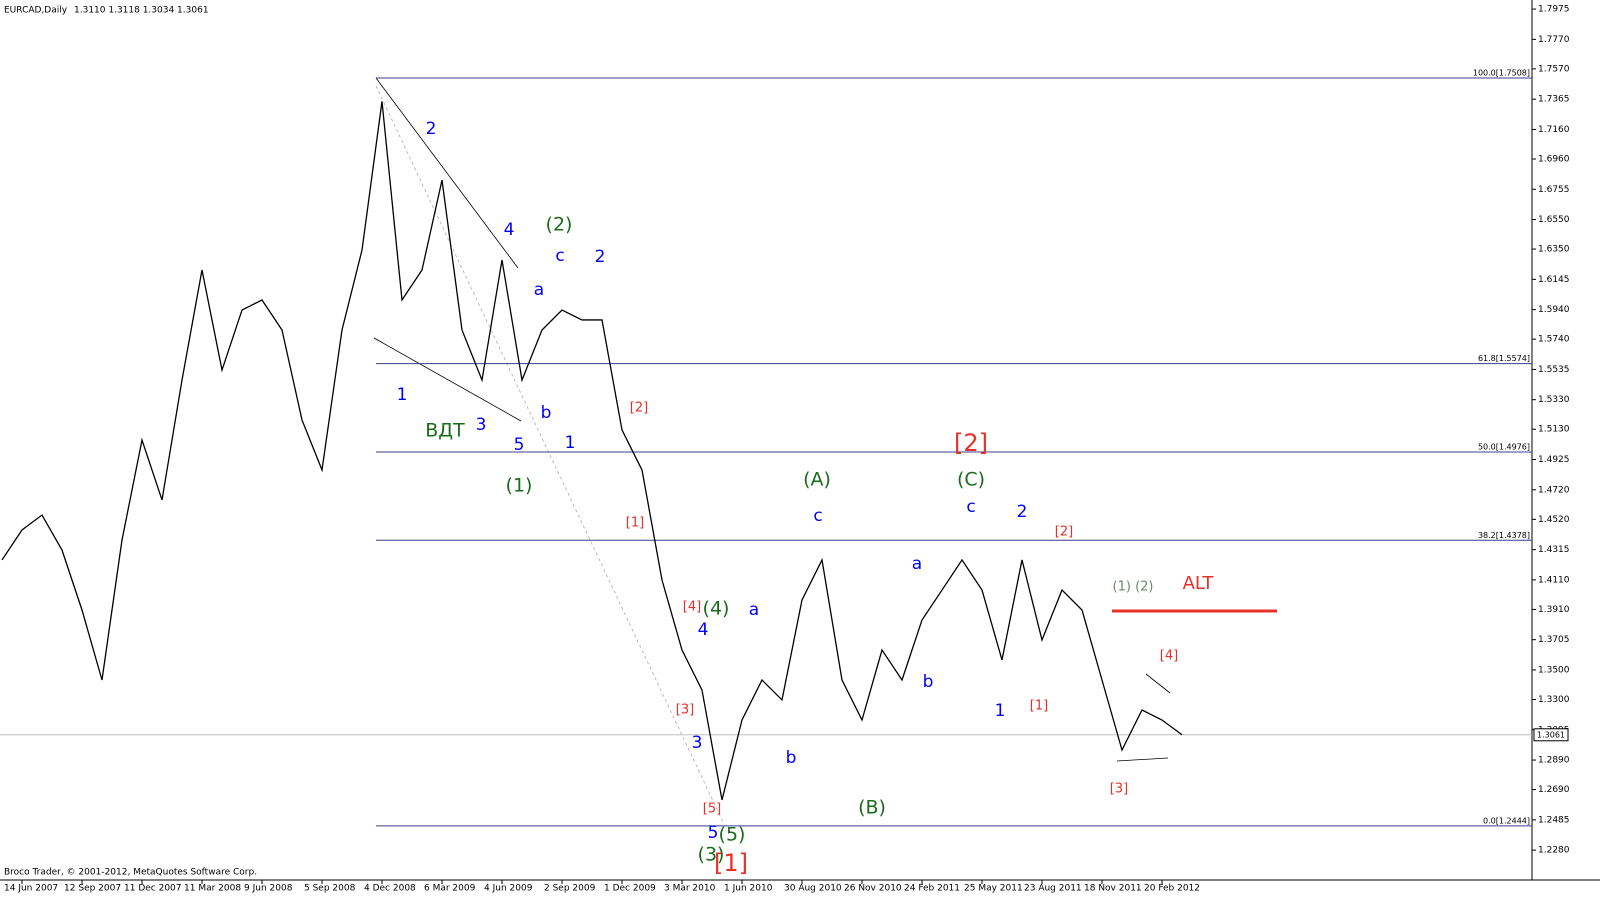 Image resolution: width=1600 pixels, height=914 pixels. What do you see at coordinates (685, 710) in the screenshot?
I see `wave-label: [3]` at bounding box center [685, 710].